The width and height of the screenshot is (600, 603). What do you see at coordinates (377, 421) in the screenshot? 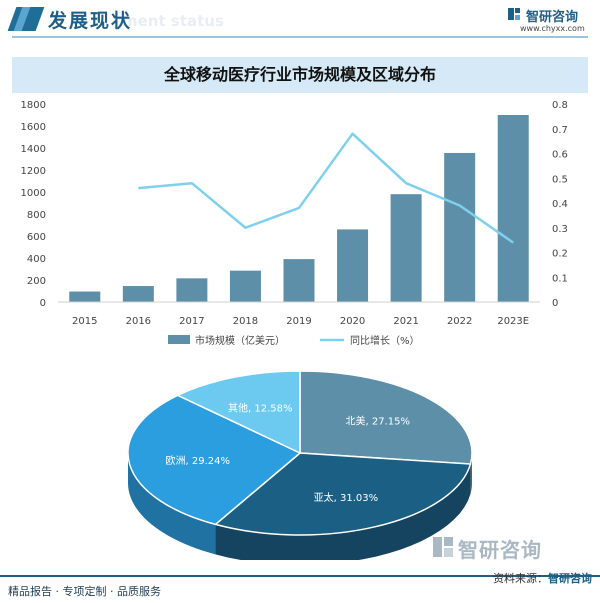
I see `pie-slice-label: 北美, 27.15%` at bounding box center [377, 421].